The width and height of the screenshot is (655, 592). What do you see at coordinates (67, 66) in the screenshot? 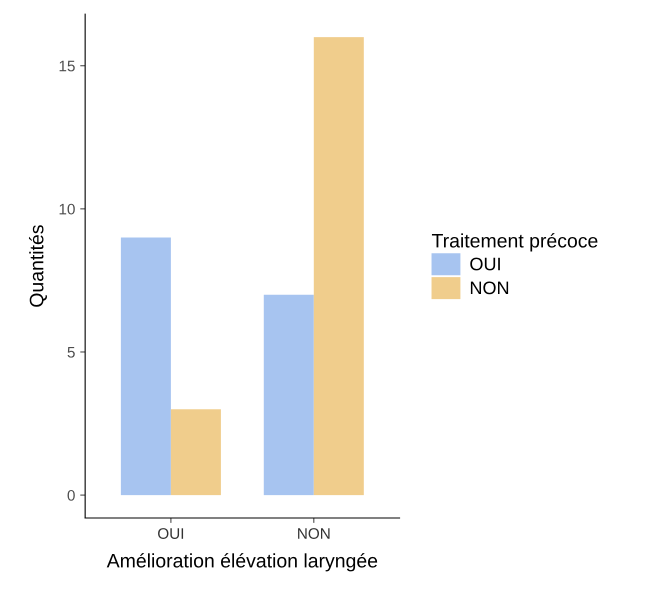
I see `y-tick-label: 15` at bounding box center [67, 66].